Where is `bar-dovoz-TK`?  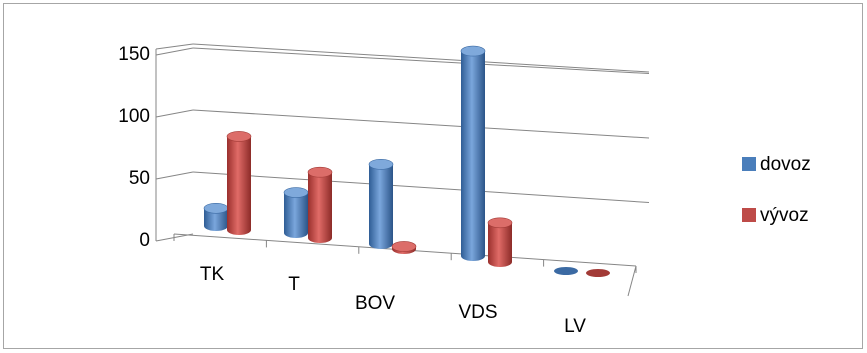
bar-dovoz-TK is located at coordinates (216, 216).